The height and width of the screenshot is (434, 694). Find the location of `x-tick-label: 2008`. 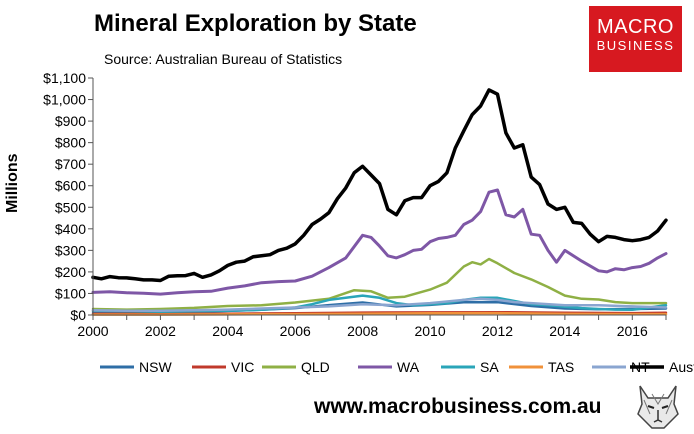

x-tick-label: 2008 is located at coordinates (362, 331).